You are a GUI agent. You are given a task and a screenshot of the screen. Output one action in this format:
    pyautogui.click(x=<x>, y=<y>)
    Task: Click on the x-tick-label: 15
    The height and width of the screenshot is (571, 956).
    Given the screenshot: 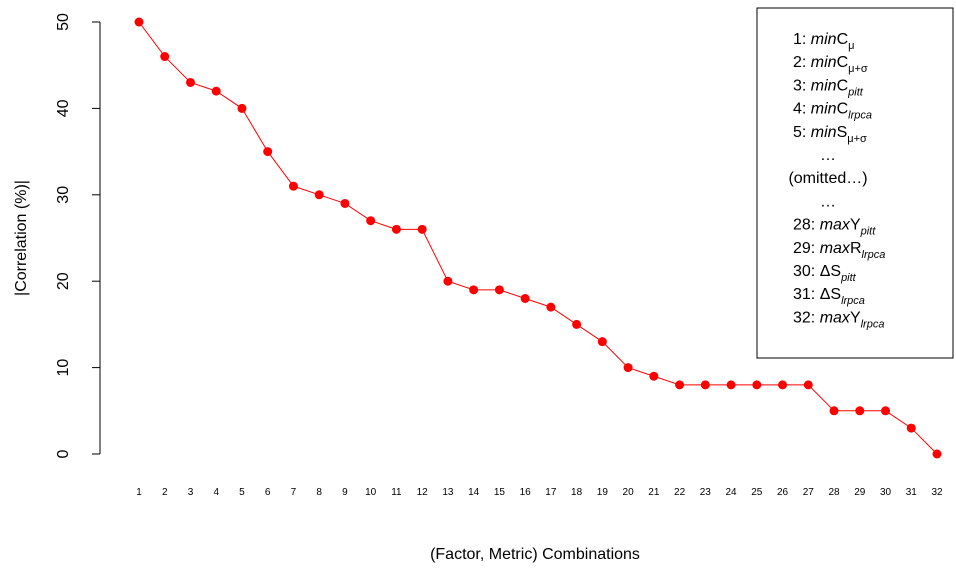 What is the action you would take?
    pyautogui.click(x=500, y=492)
    